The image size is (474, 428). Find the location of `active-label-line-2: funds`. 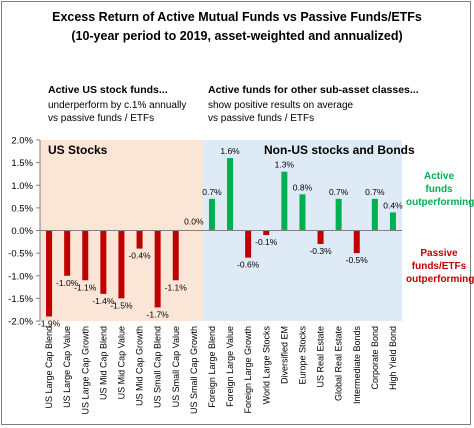

active-label-line-2: funds is located at coordinates (439, 189).